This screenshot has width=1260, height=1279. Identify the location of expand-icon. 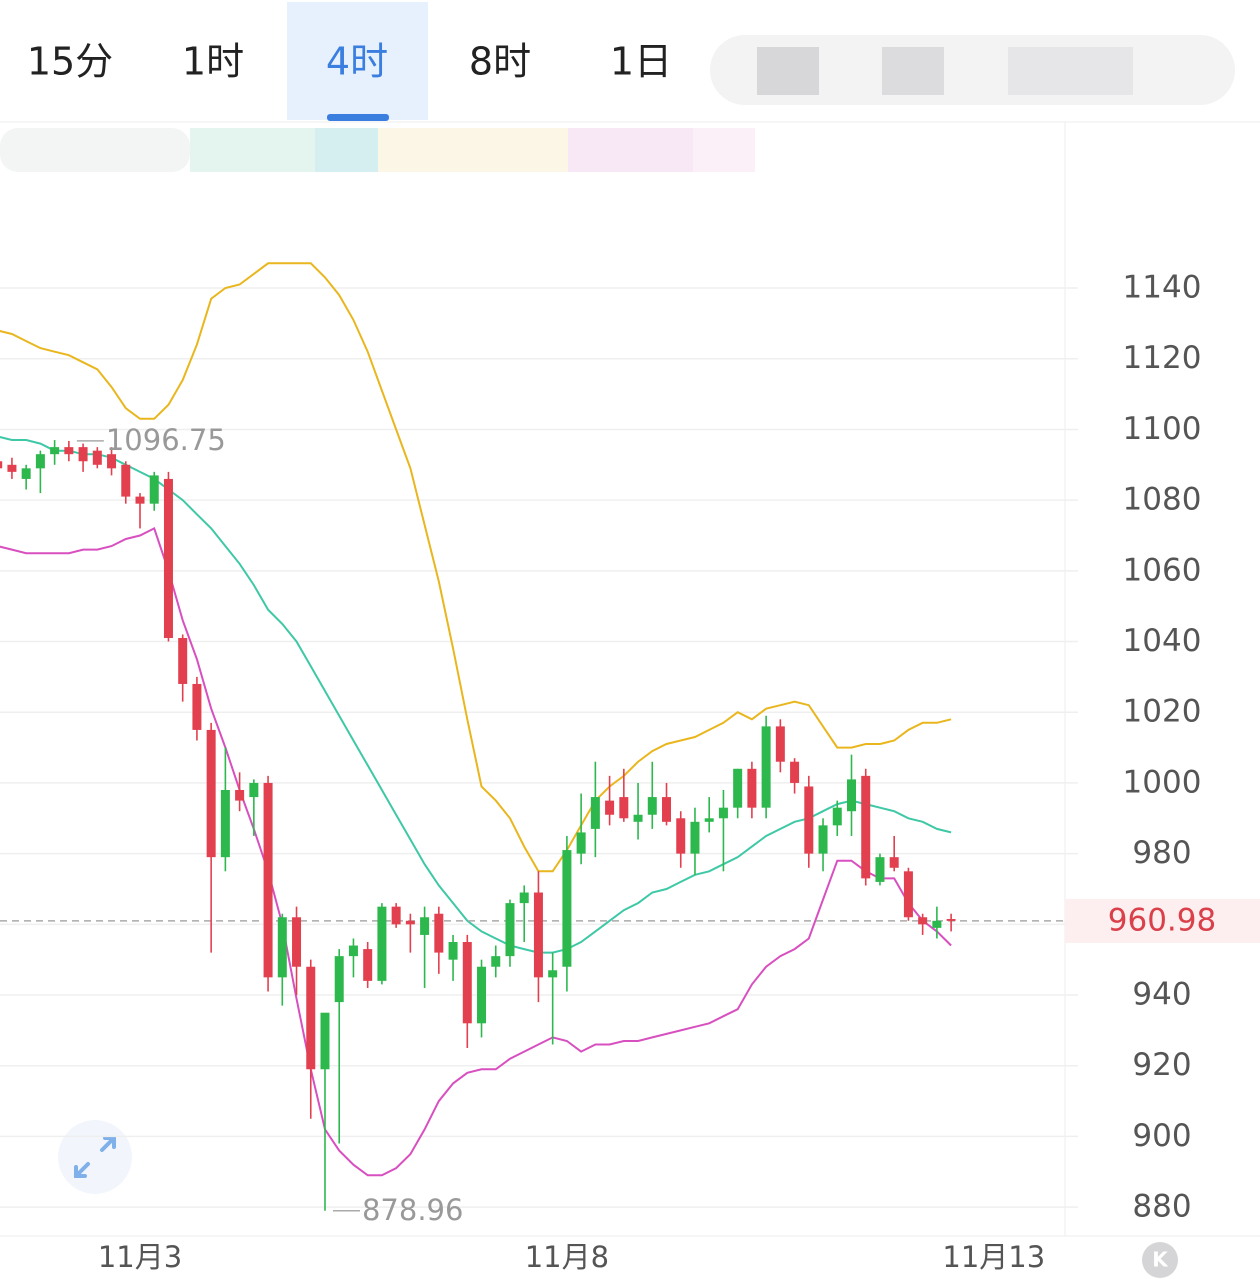
(95, 1157).